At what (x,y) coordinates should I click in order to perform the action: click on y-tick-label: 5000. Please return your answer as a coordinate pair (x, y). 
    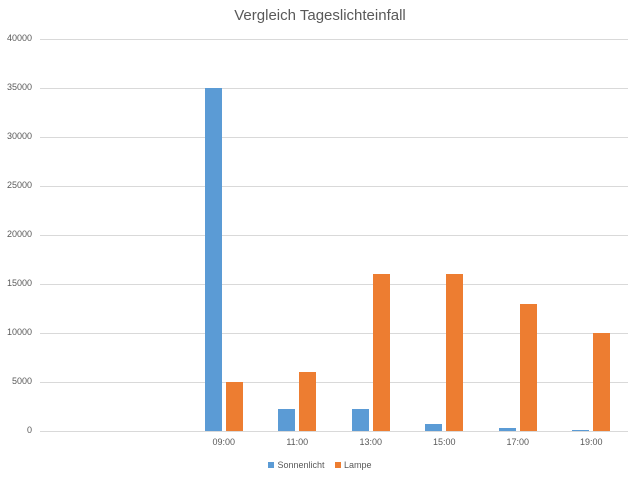
    Looking at the image, I should click on (21, 381).